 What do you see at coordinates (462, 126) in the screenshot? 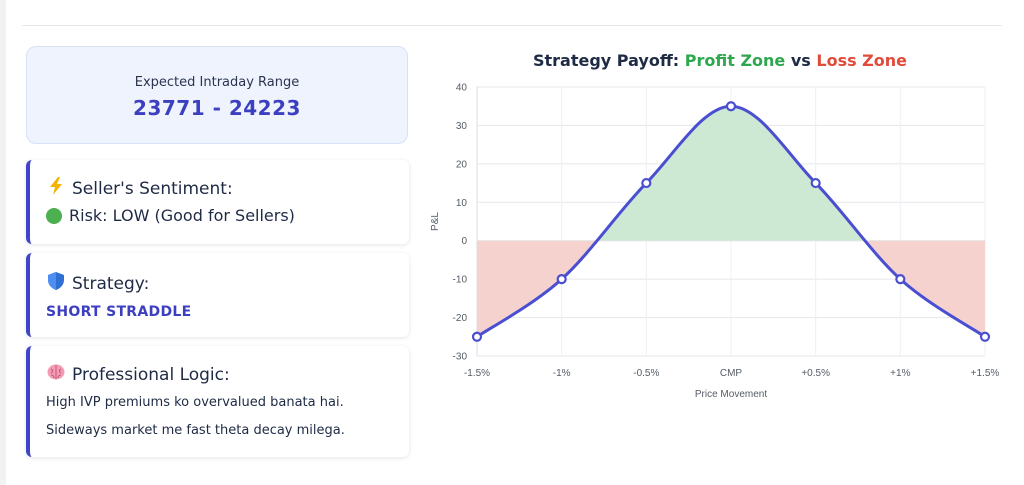
I see `y-tick-label: 30` at bounding box center [462, 126].